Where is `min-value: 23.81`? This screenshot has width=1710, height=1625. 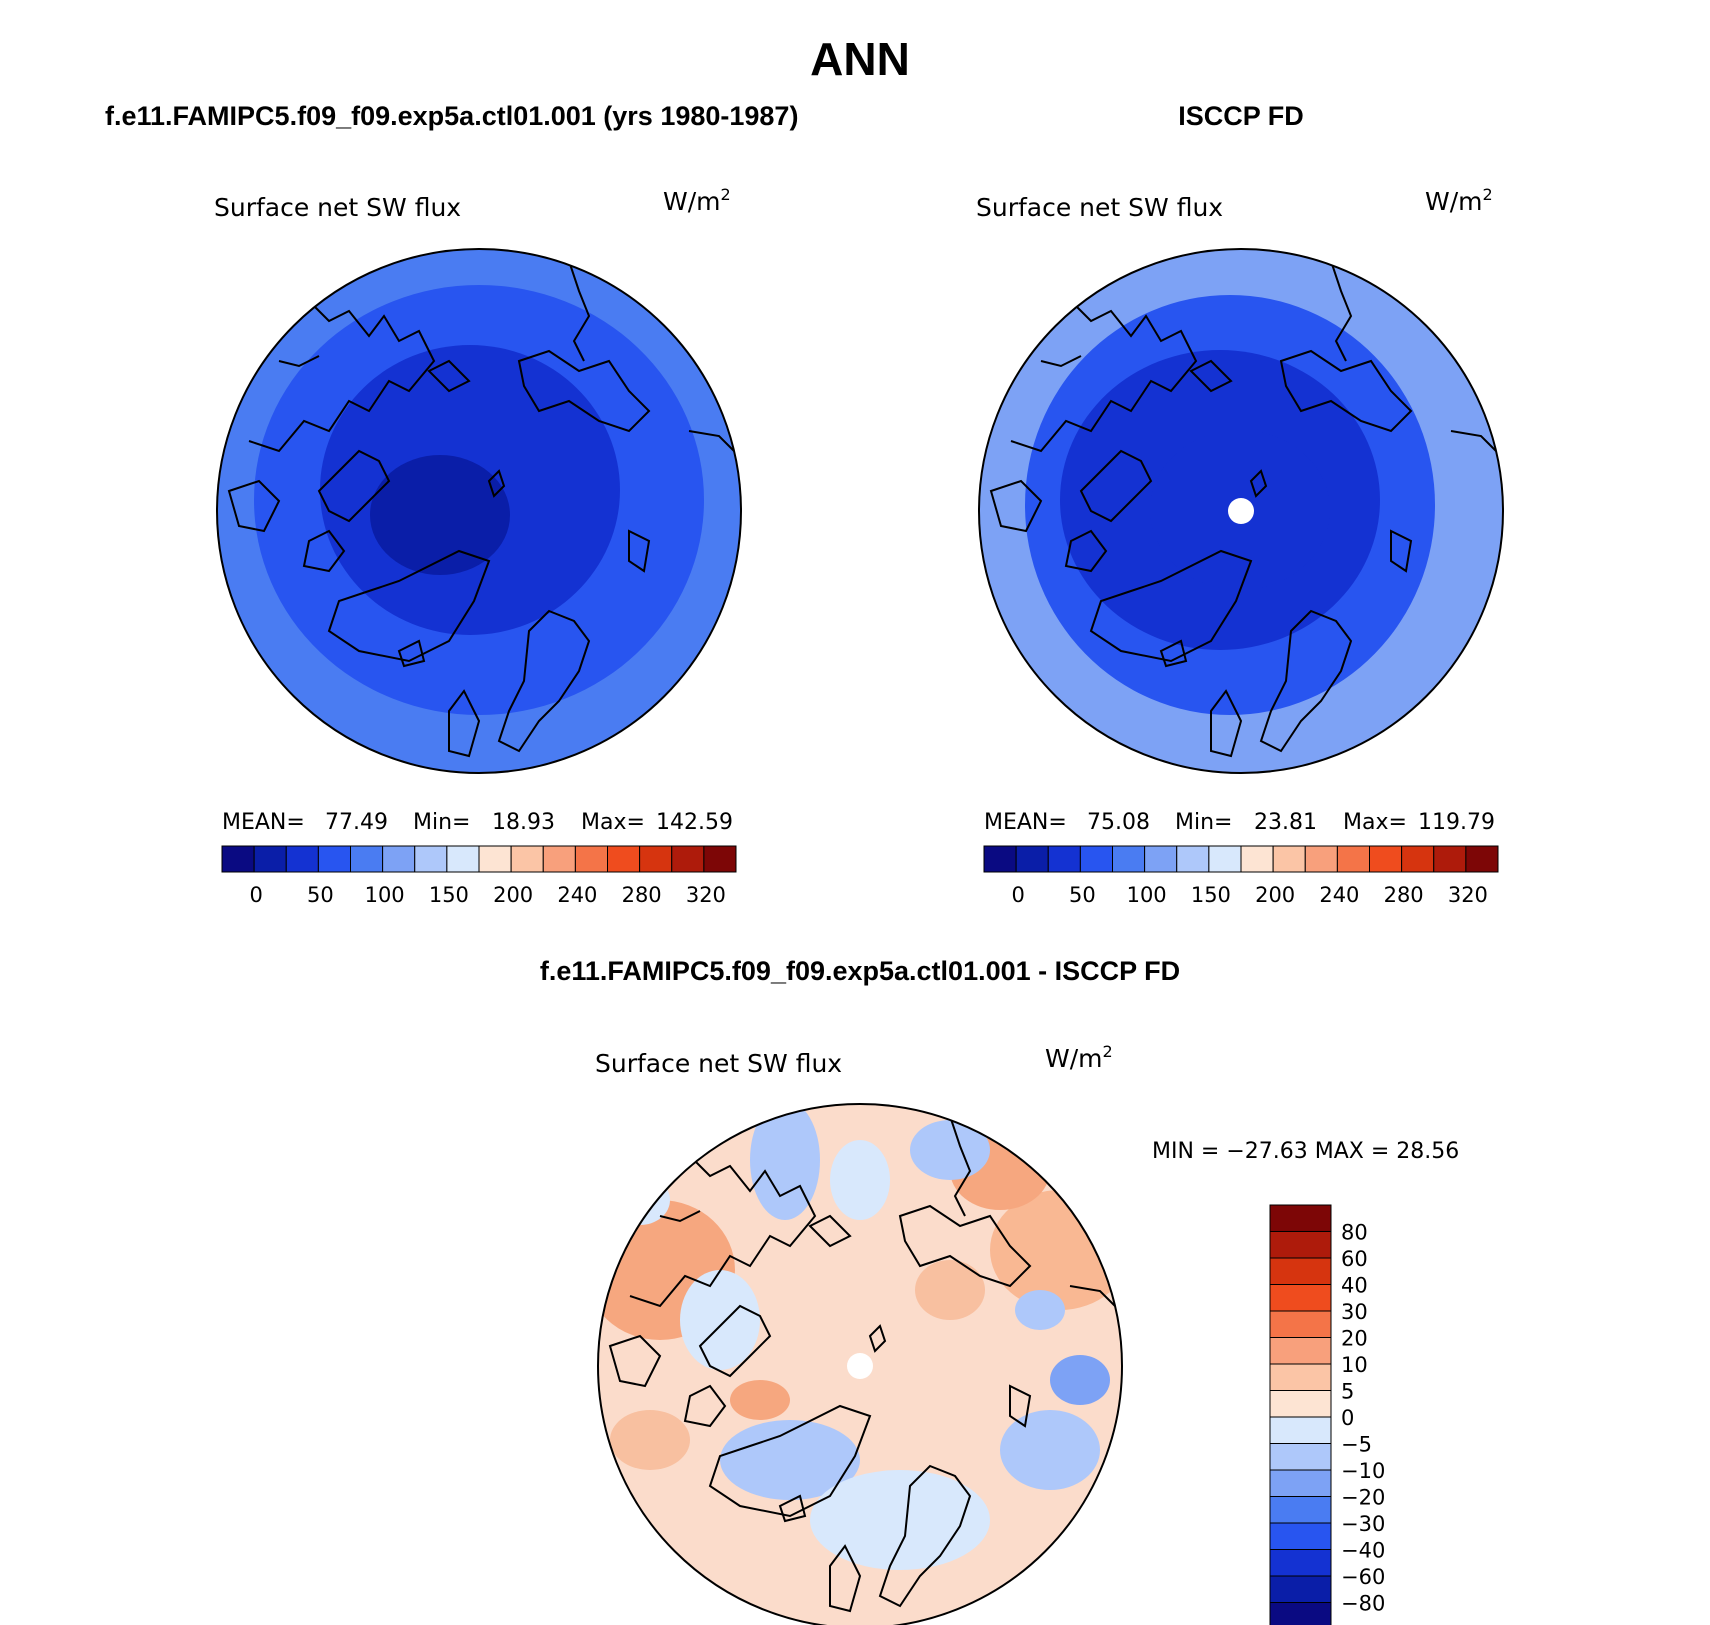 min-value: 23.81 is located at coordinates (1285, 822).